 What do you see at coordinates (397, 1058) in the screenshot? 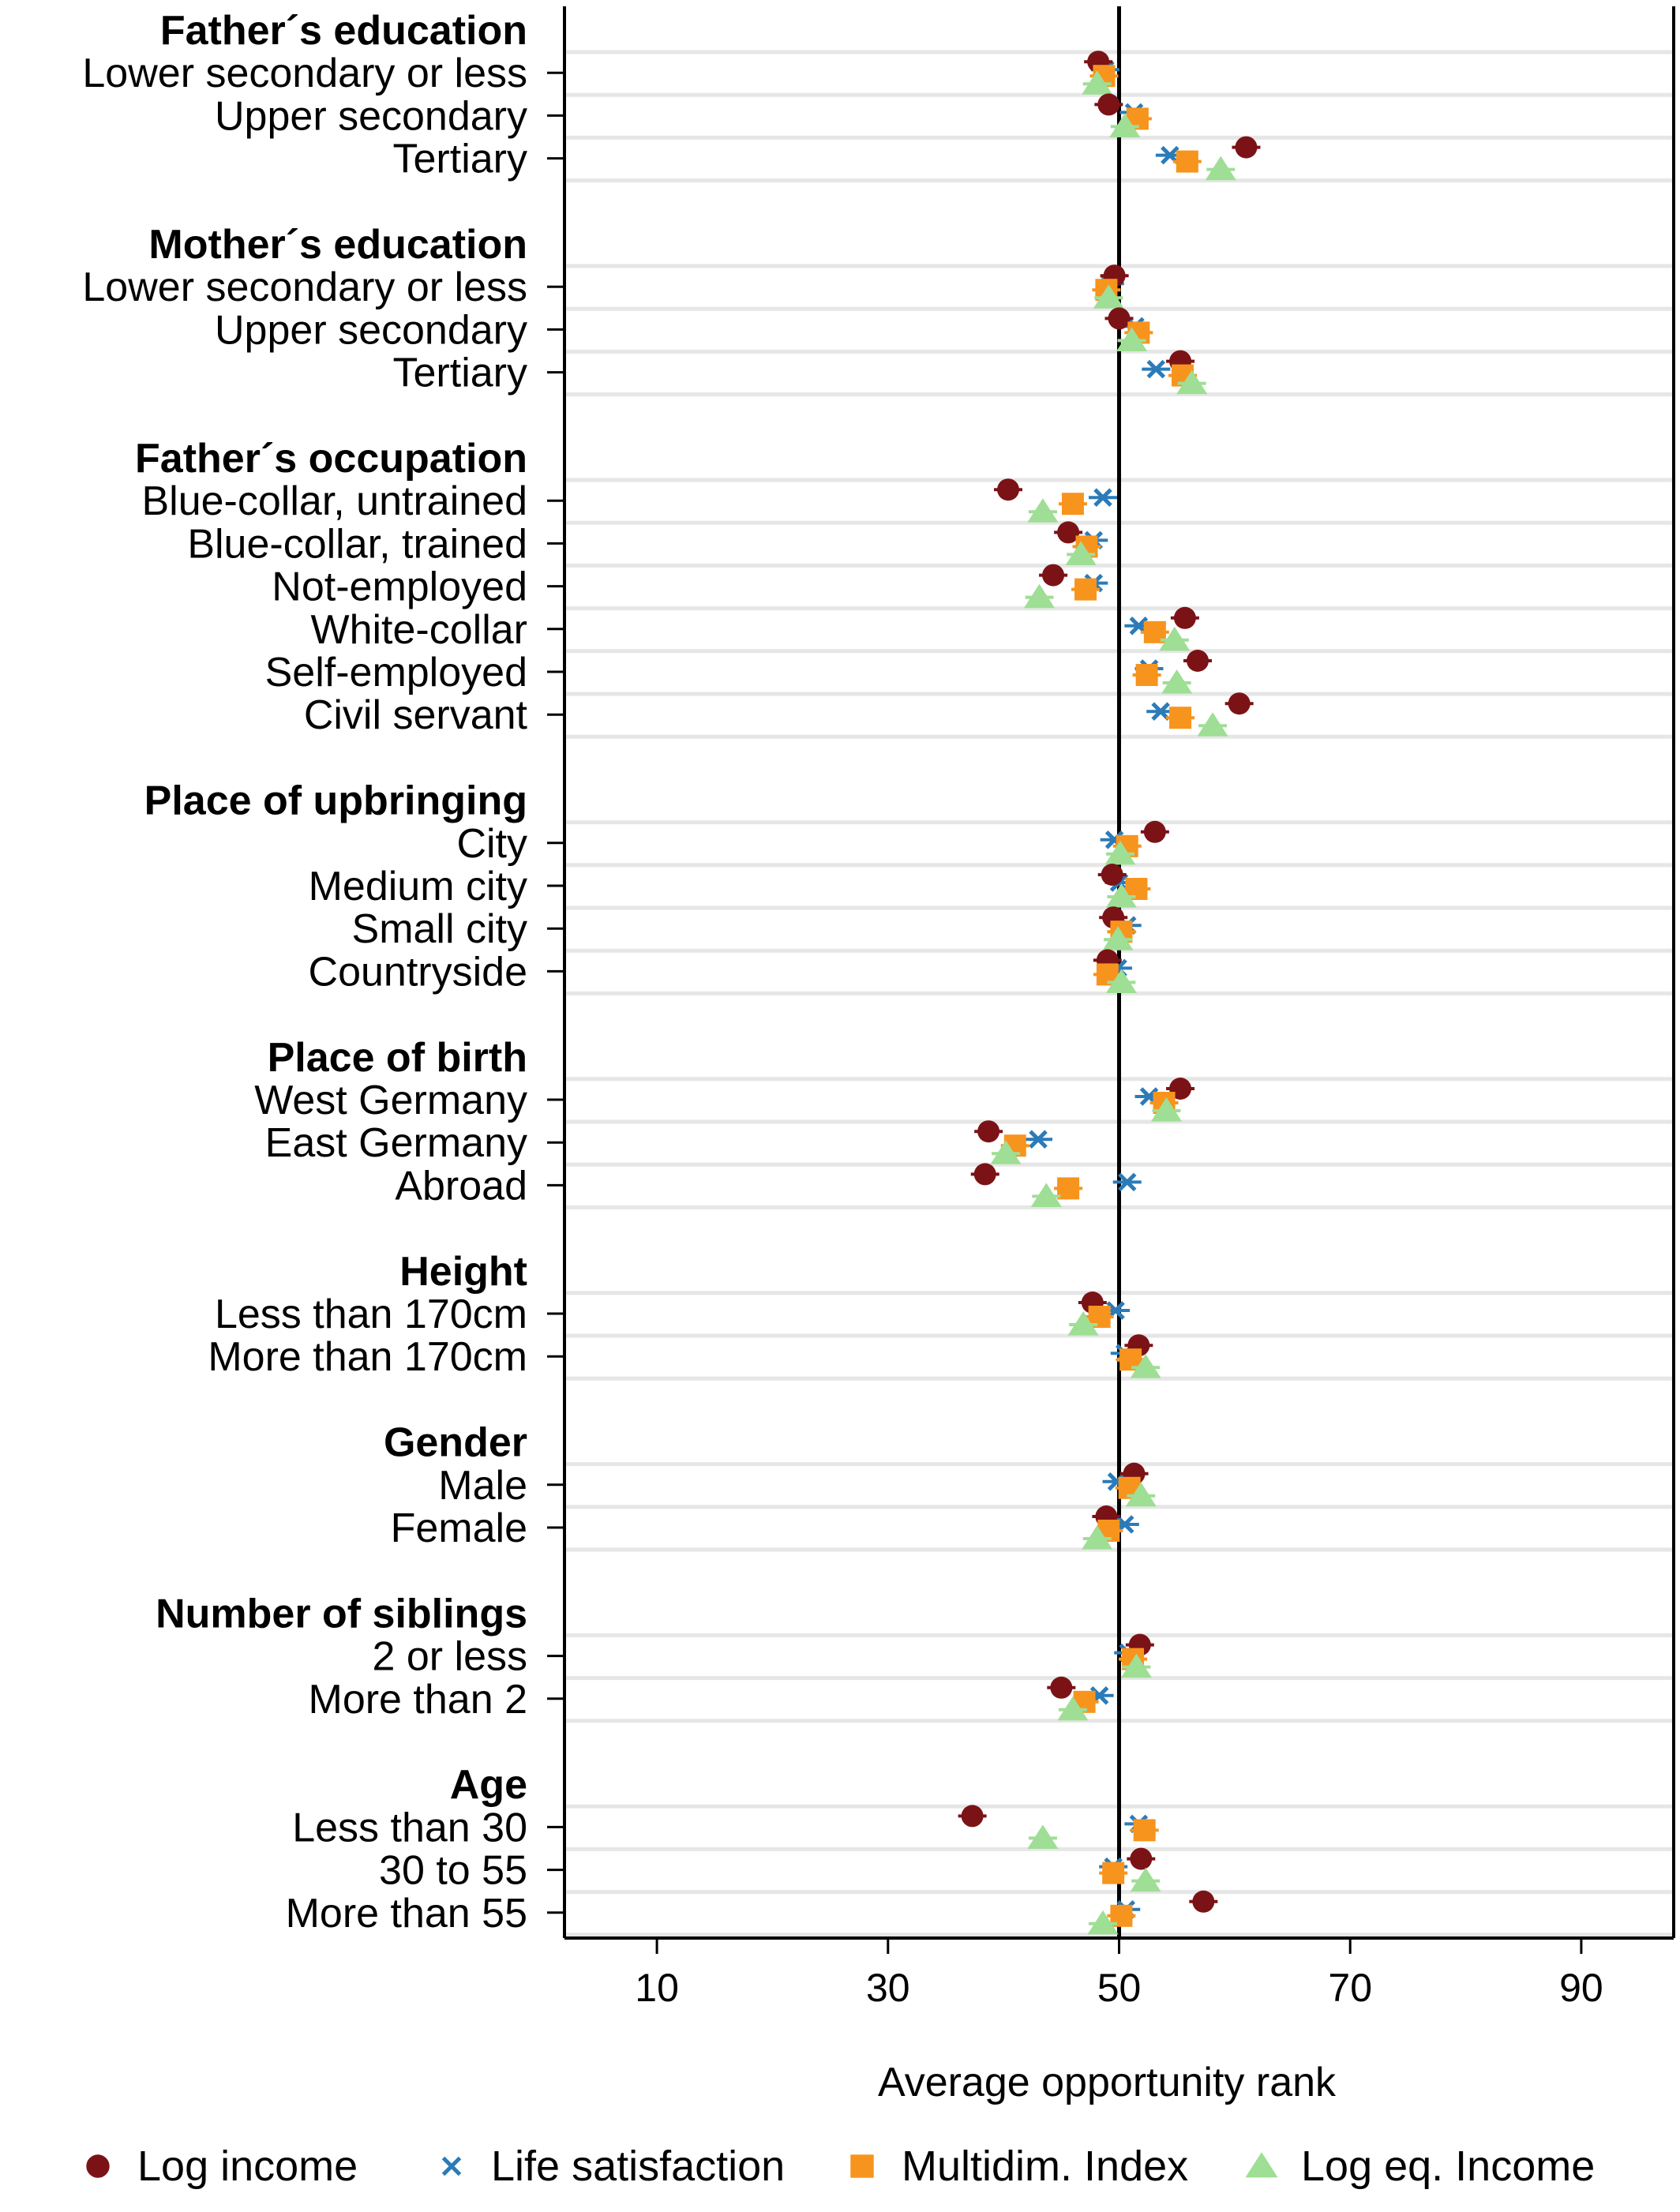
I see `group-title-place-of-birth: Place of birth` at bounding box center [397, 1058].